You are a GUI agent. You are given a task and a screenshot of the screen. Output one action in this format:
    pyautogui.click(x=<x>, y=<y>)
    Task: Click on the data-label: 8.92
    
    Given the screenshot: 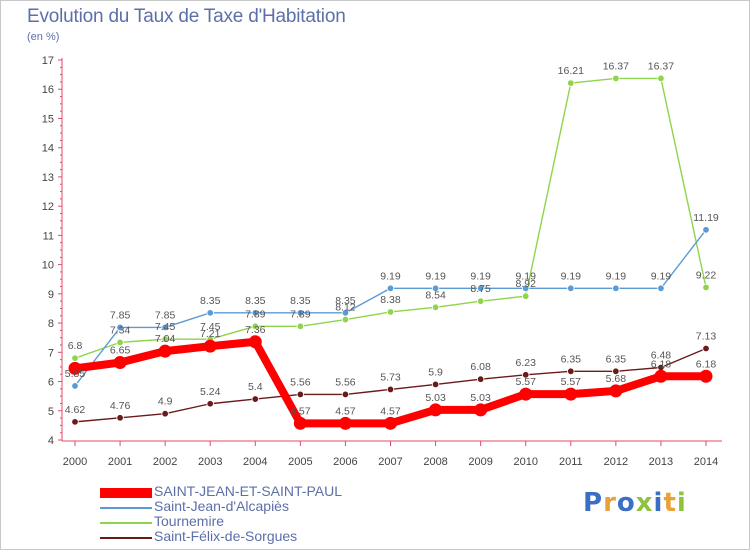 What is the action you would take?
    pyautogui.click(x=525, y=284)
    